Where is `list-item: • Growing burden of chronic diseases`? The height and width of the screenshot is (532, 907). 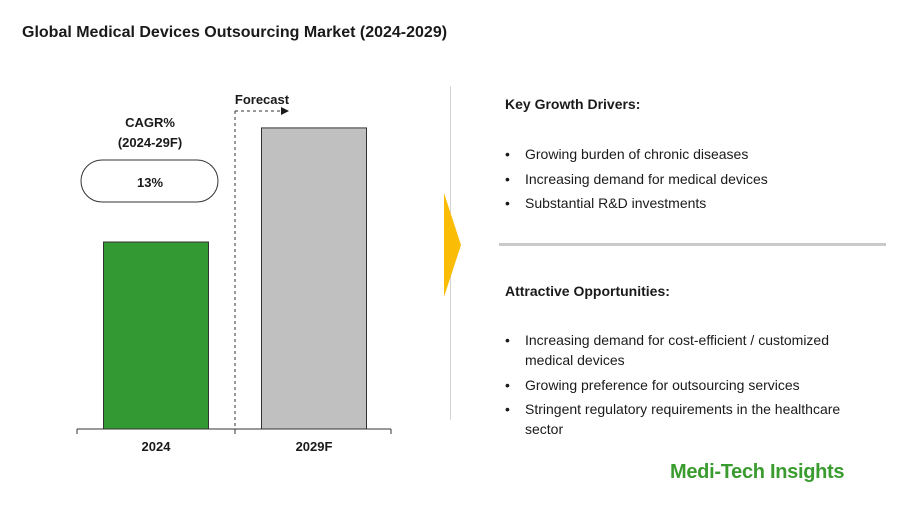
list-item: • Growing burden of chronic diseases is located at coordinates (675, 154).